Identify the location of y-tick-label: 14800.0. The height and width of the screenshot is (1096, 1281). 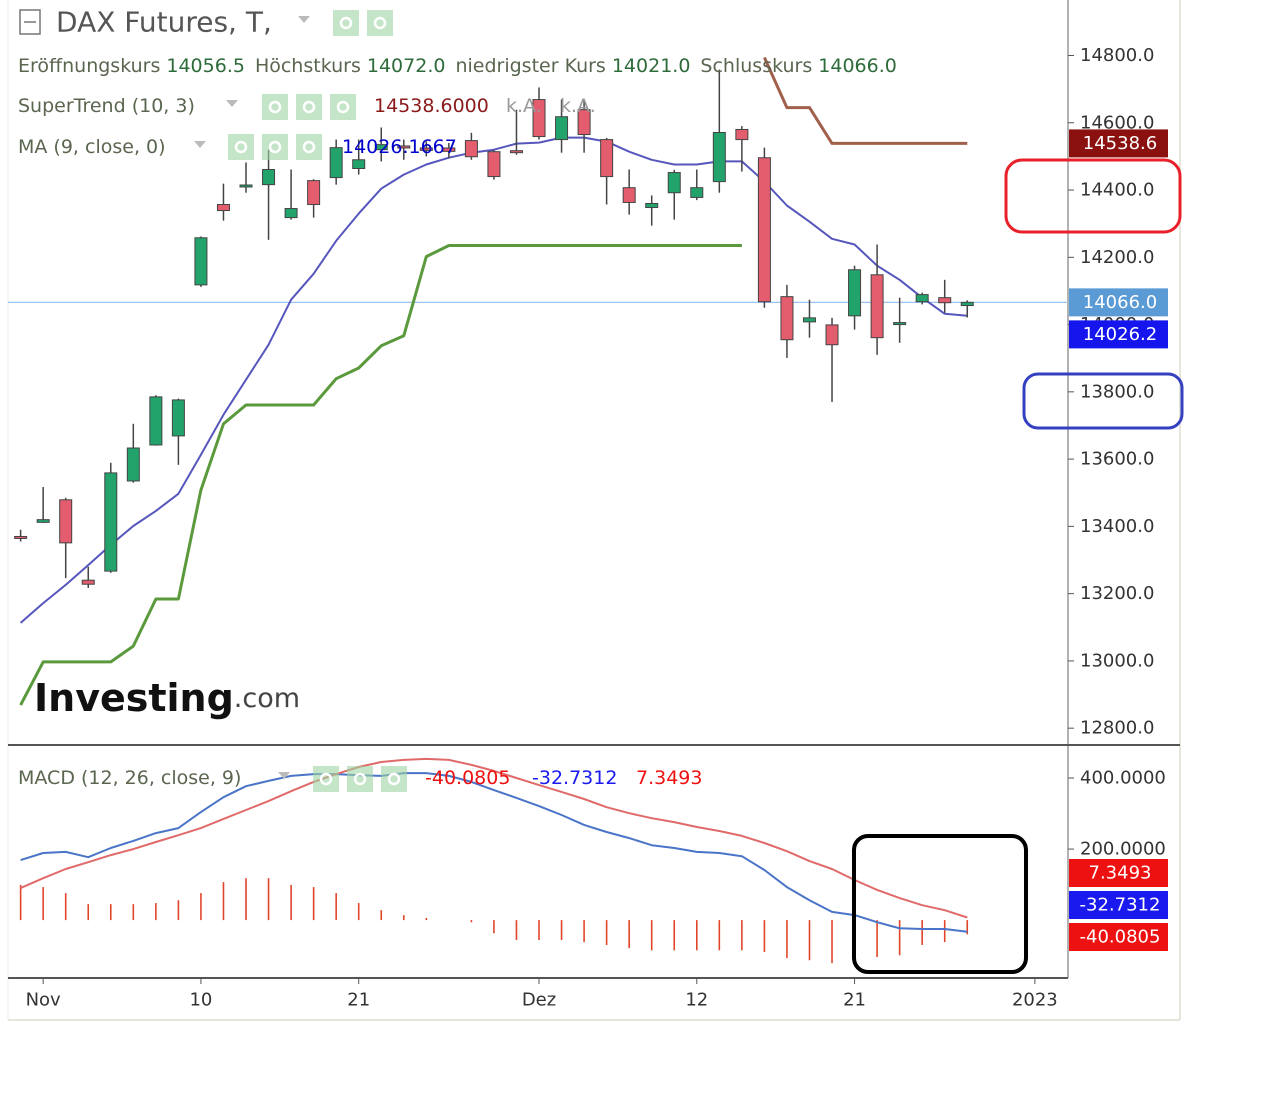
(1117, 55).